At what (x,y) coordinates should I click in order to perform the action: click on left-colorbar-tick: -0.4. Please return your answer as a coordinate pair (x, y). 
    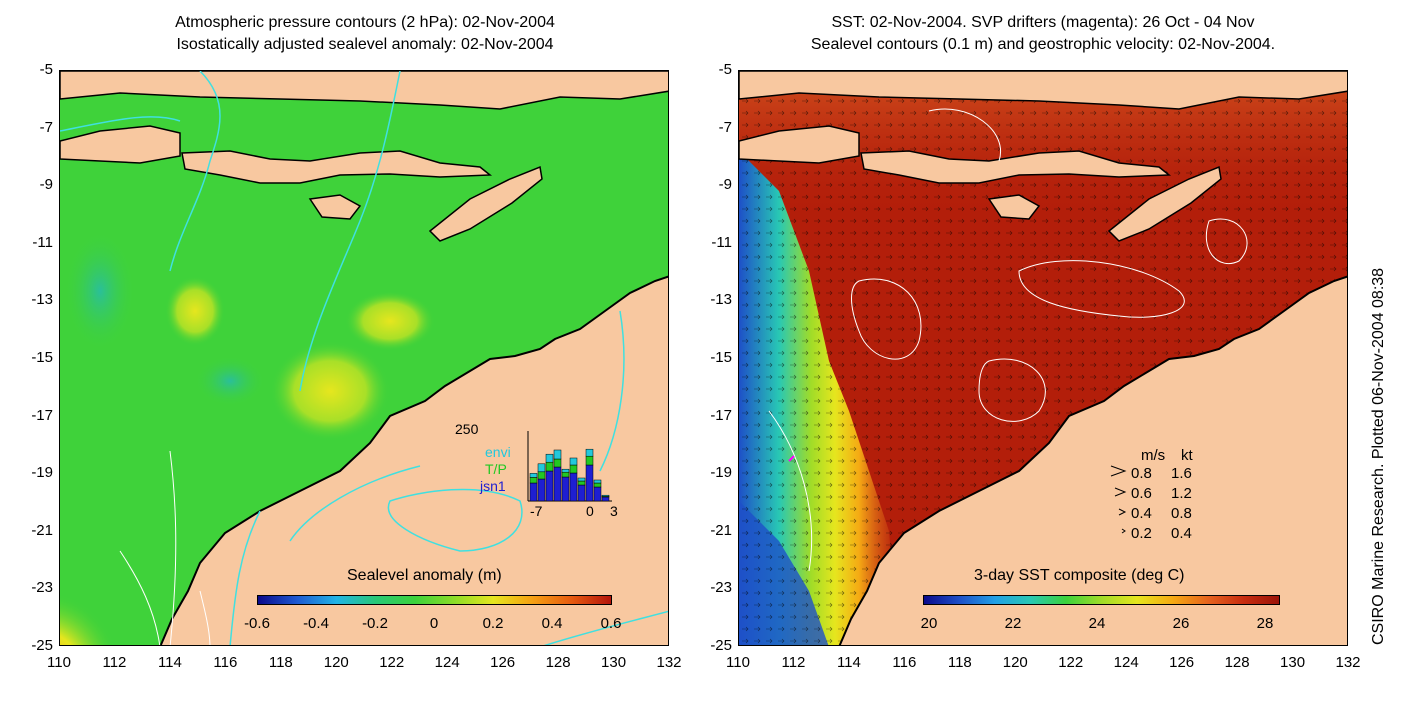
    Looking at the image, I should click on (316, 623).